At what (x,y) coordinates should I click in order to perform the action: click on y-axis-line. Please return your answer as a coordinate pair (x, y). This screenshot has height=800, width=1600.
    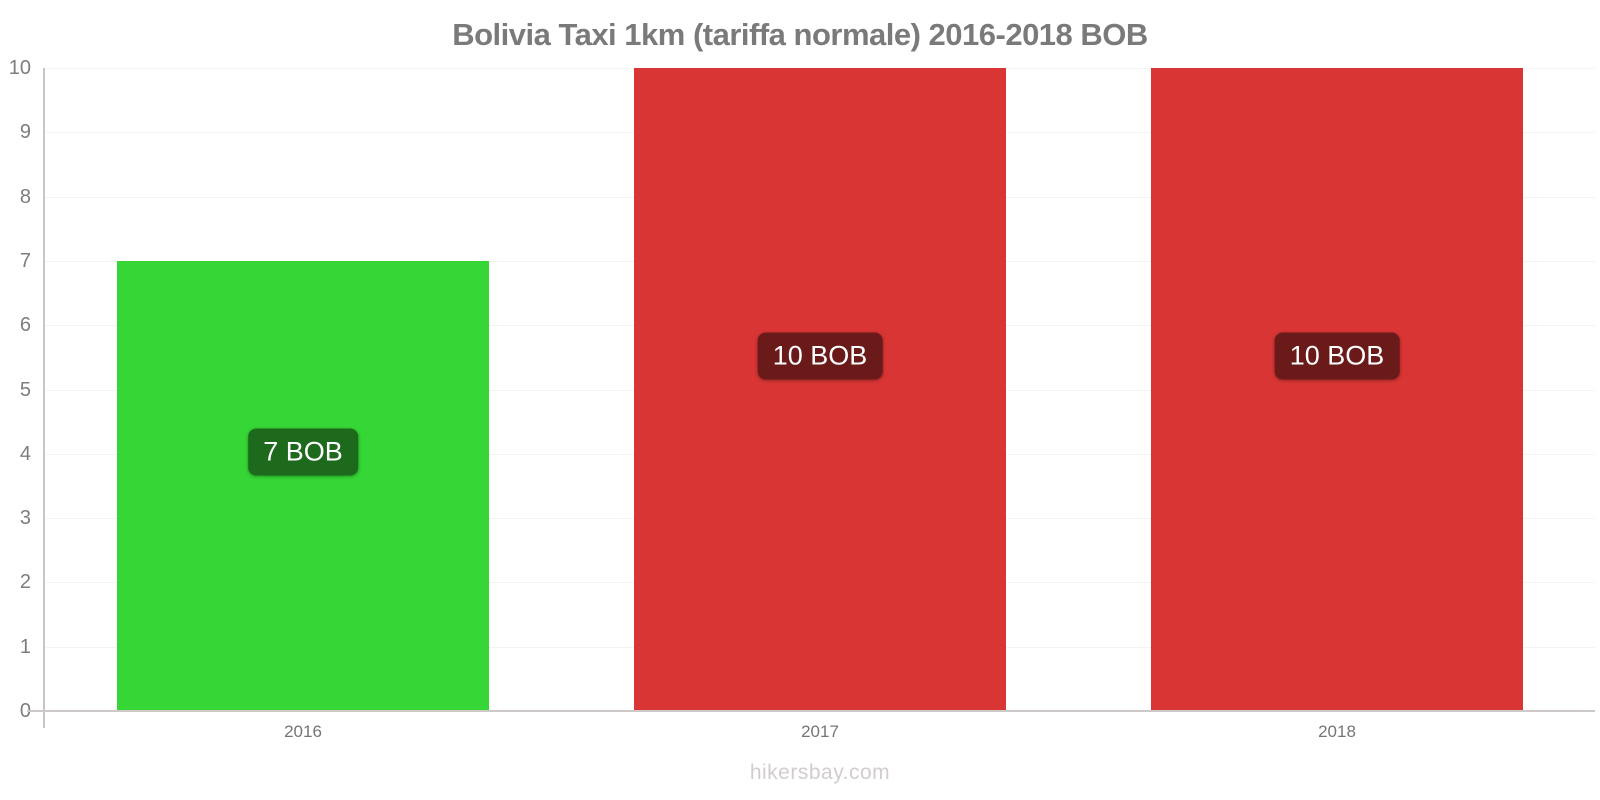
    Looking at the image, I should click on (44, 398).